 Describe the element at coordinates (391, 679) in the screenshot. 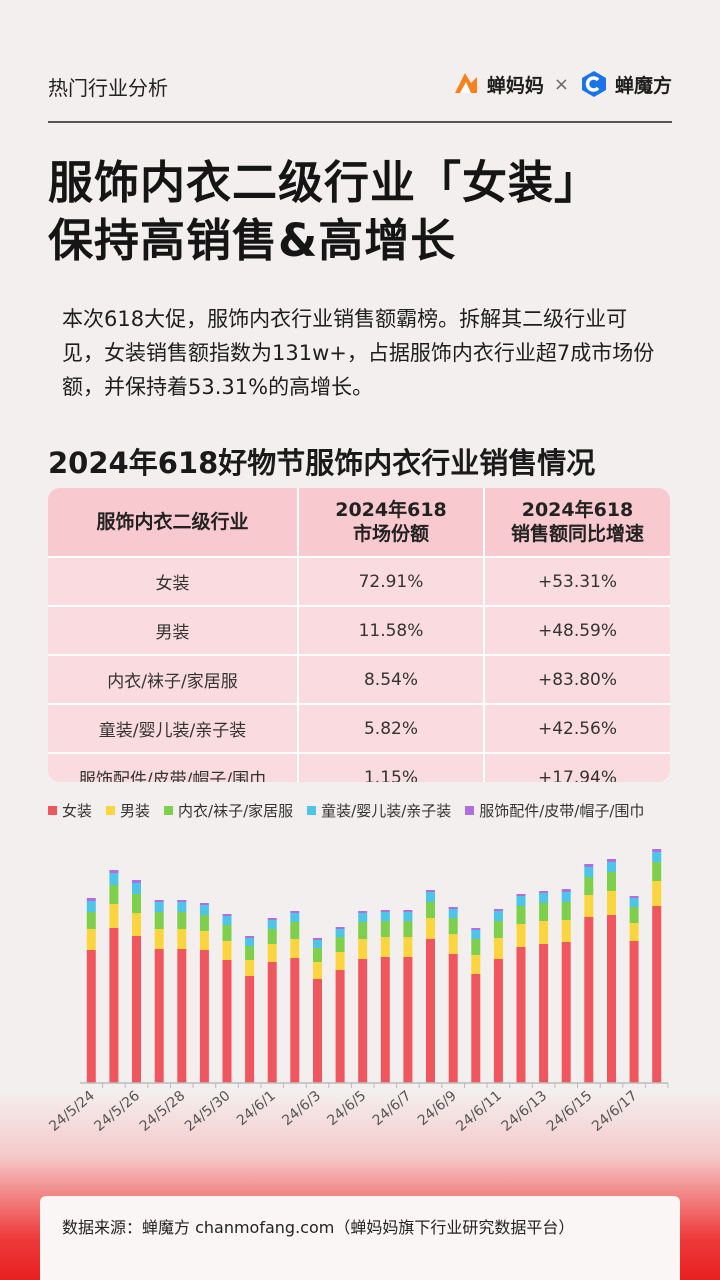

I see `cell-share: 8.54%` at that location.